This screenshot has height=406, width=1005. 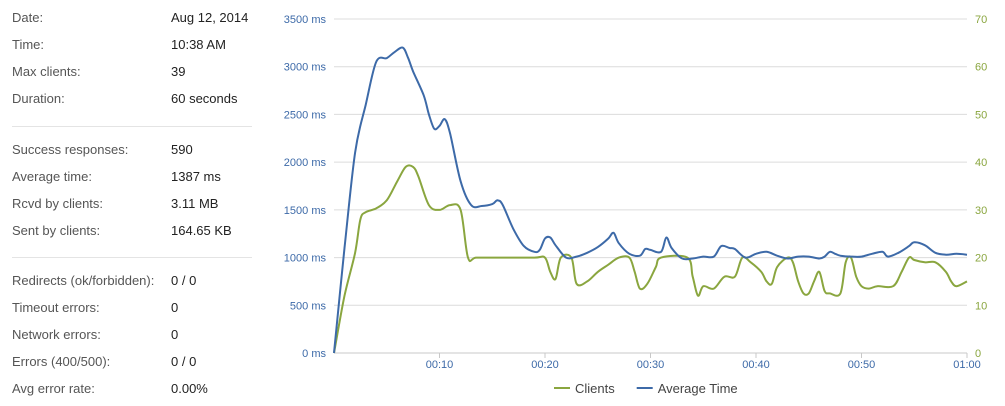 What do you see at coordinates (132, 101) in the screenshot?
I see `stat-row: Duration: 60 seconds` at bounding box center [132, 101].